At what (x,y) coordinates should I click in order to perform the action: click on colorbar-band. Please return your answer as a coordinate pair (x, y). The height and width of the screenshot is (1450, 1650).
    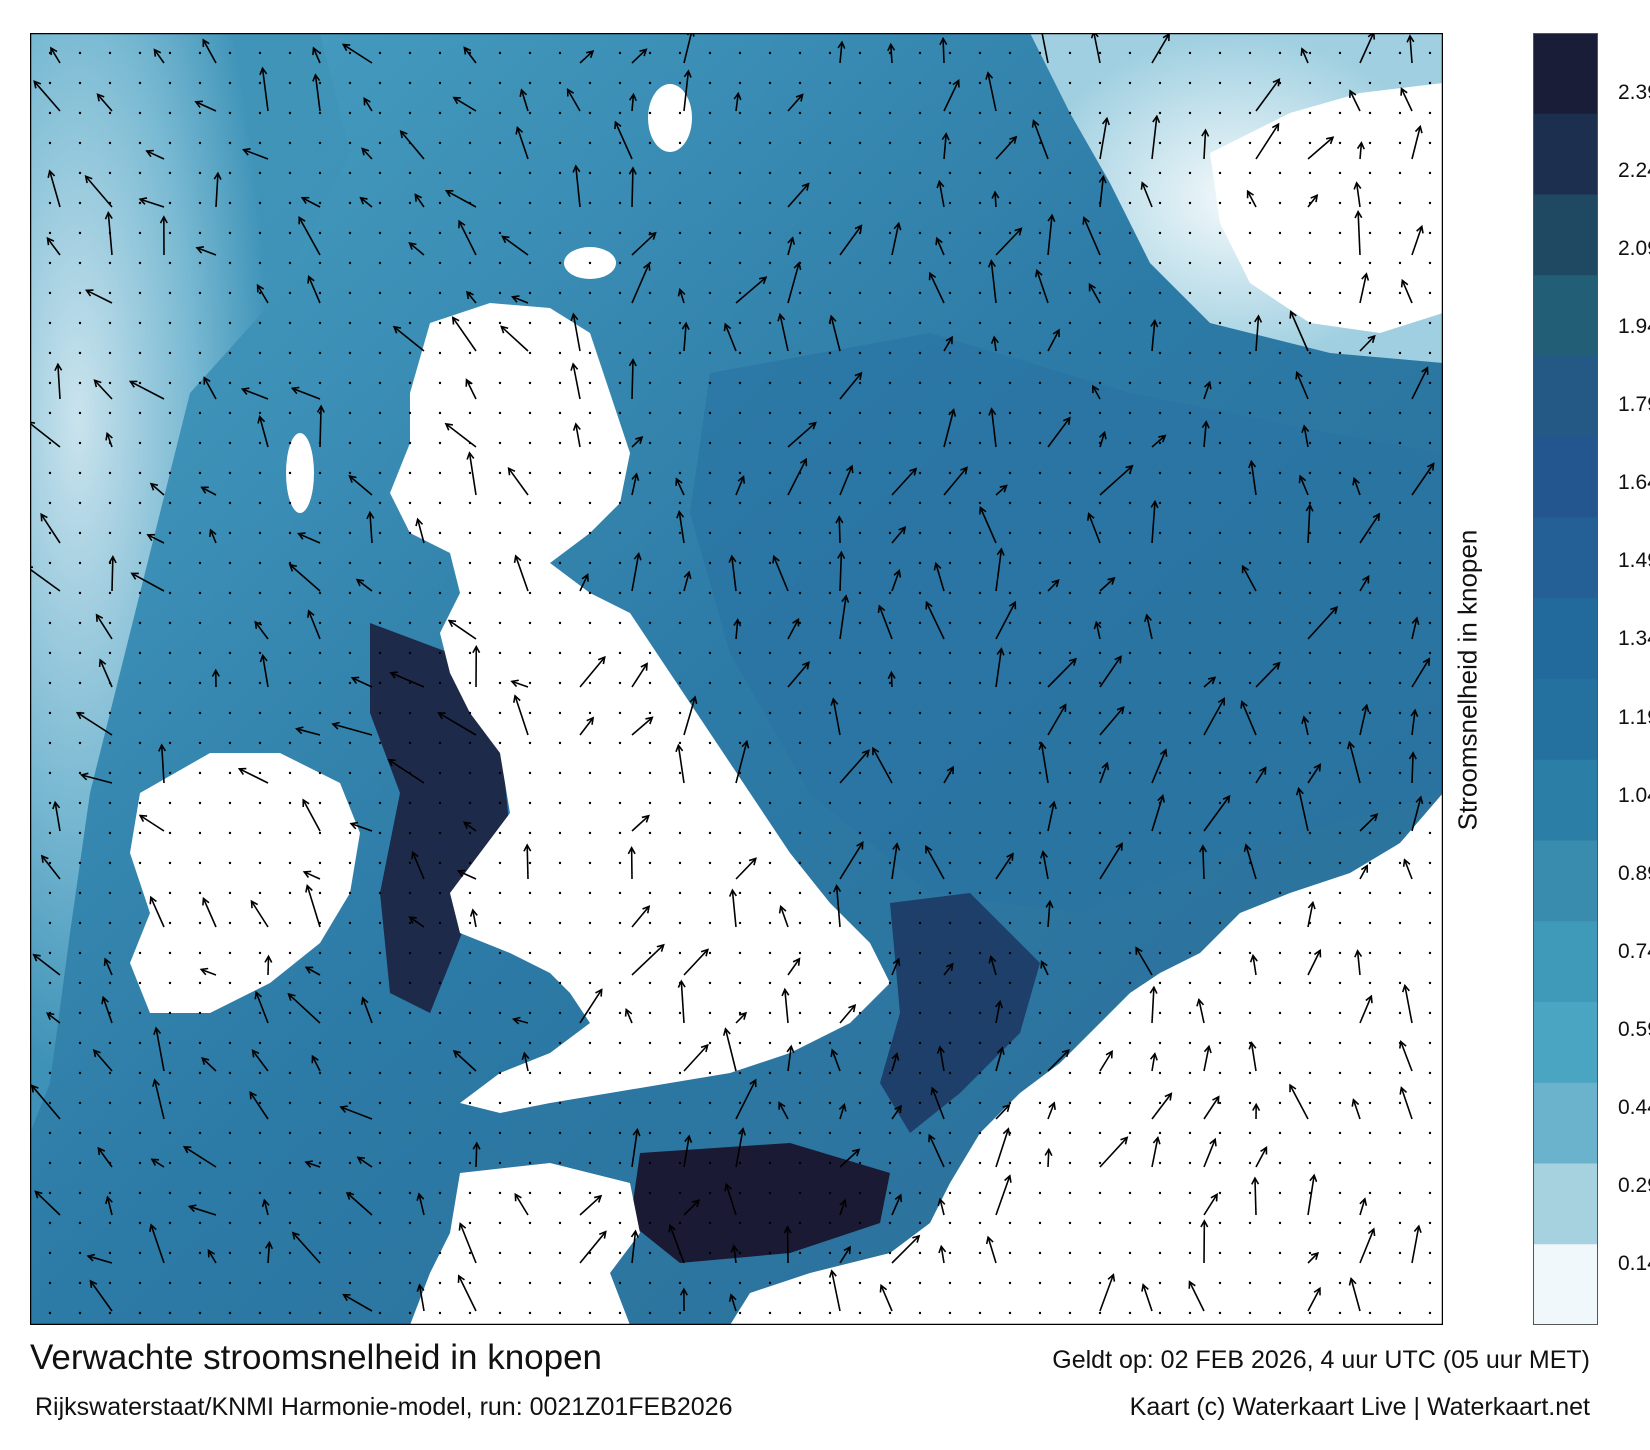
    Looking at the image, I should click on (1565, 74).